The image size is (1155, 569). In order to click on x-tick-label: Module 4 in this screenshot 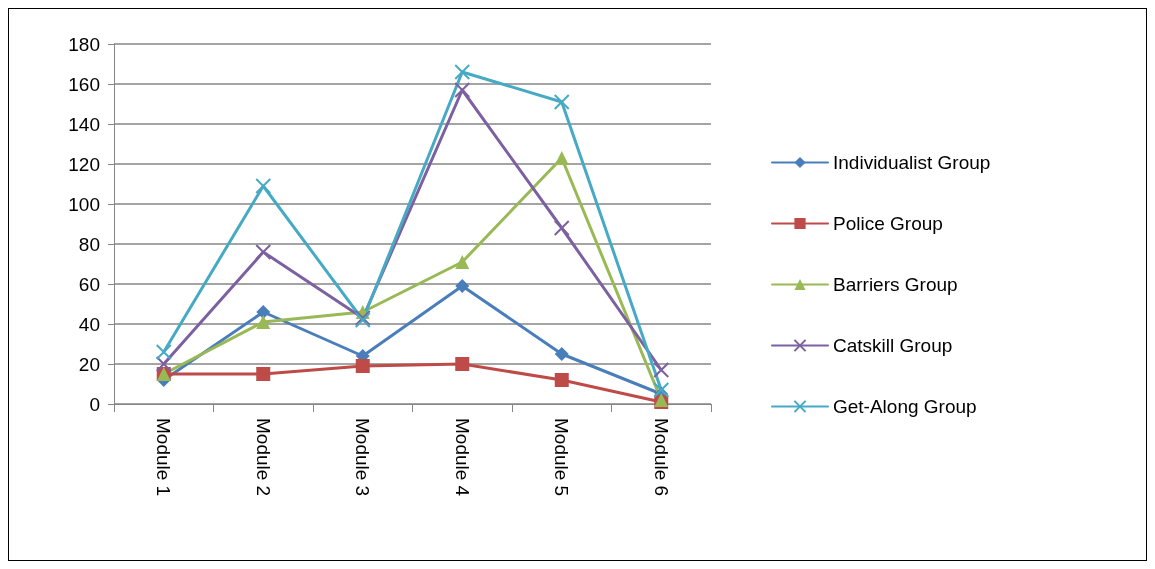, I will do `click(462, 457)`.